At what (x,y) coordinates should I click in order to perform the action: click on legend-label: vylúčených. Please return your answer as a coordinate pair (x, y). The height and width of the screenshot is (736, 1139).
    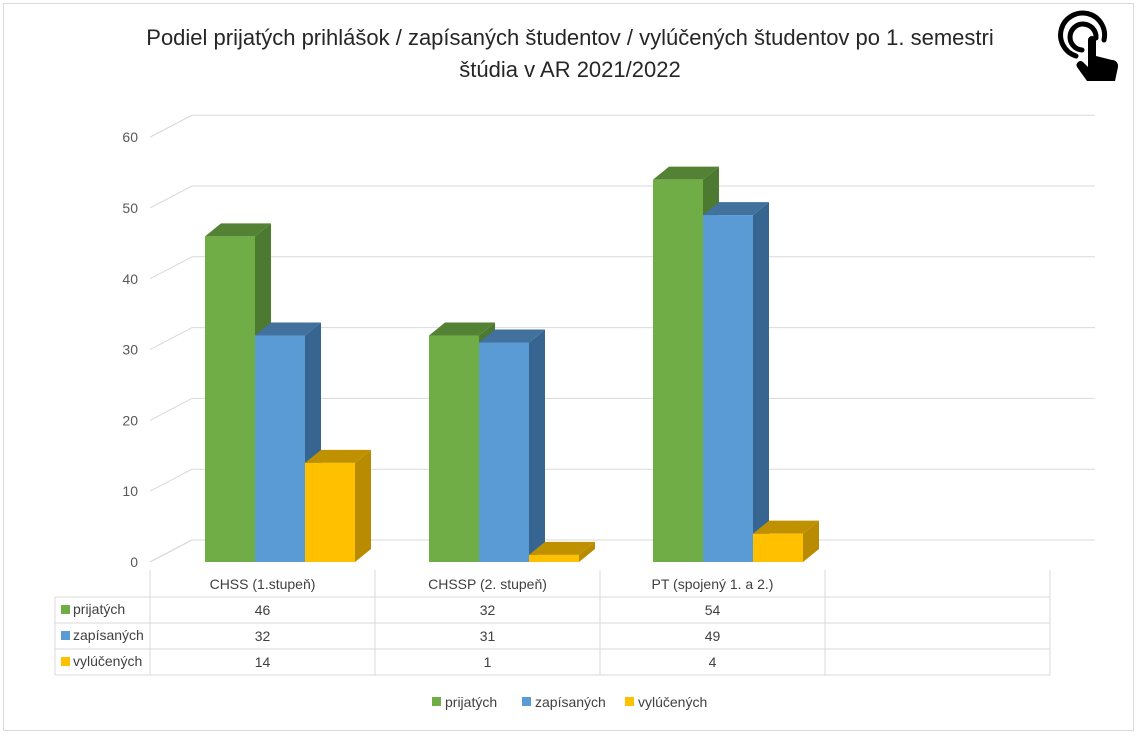
    Looking at the image, I should click on (672, 702).